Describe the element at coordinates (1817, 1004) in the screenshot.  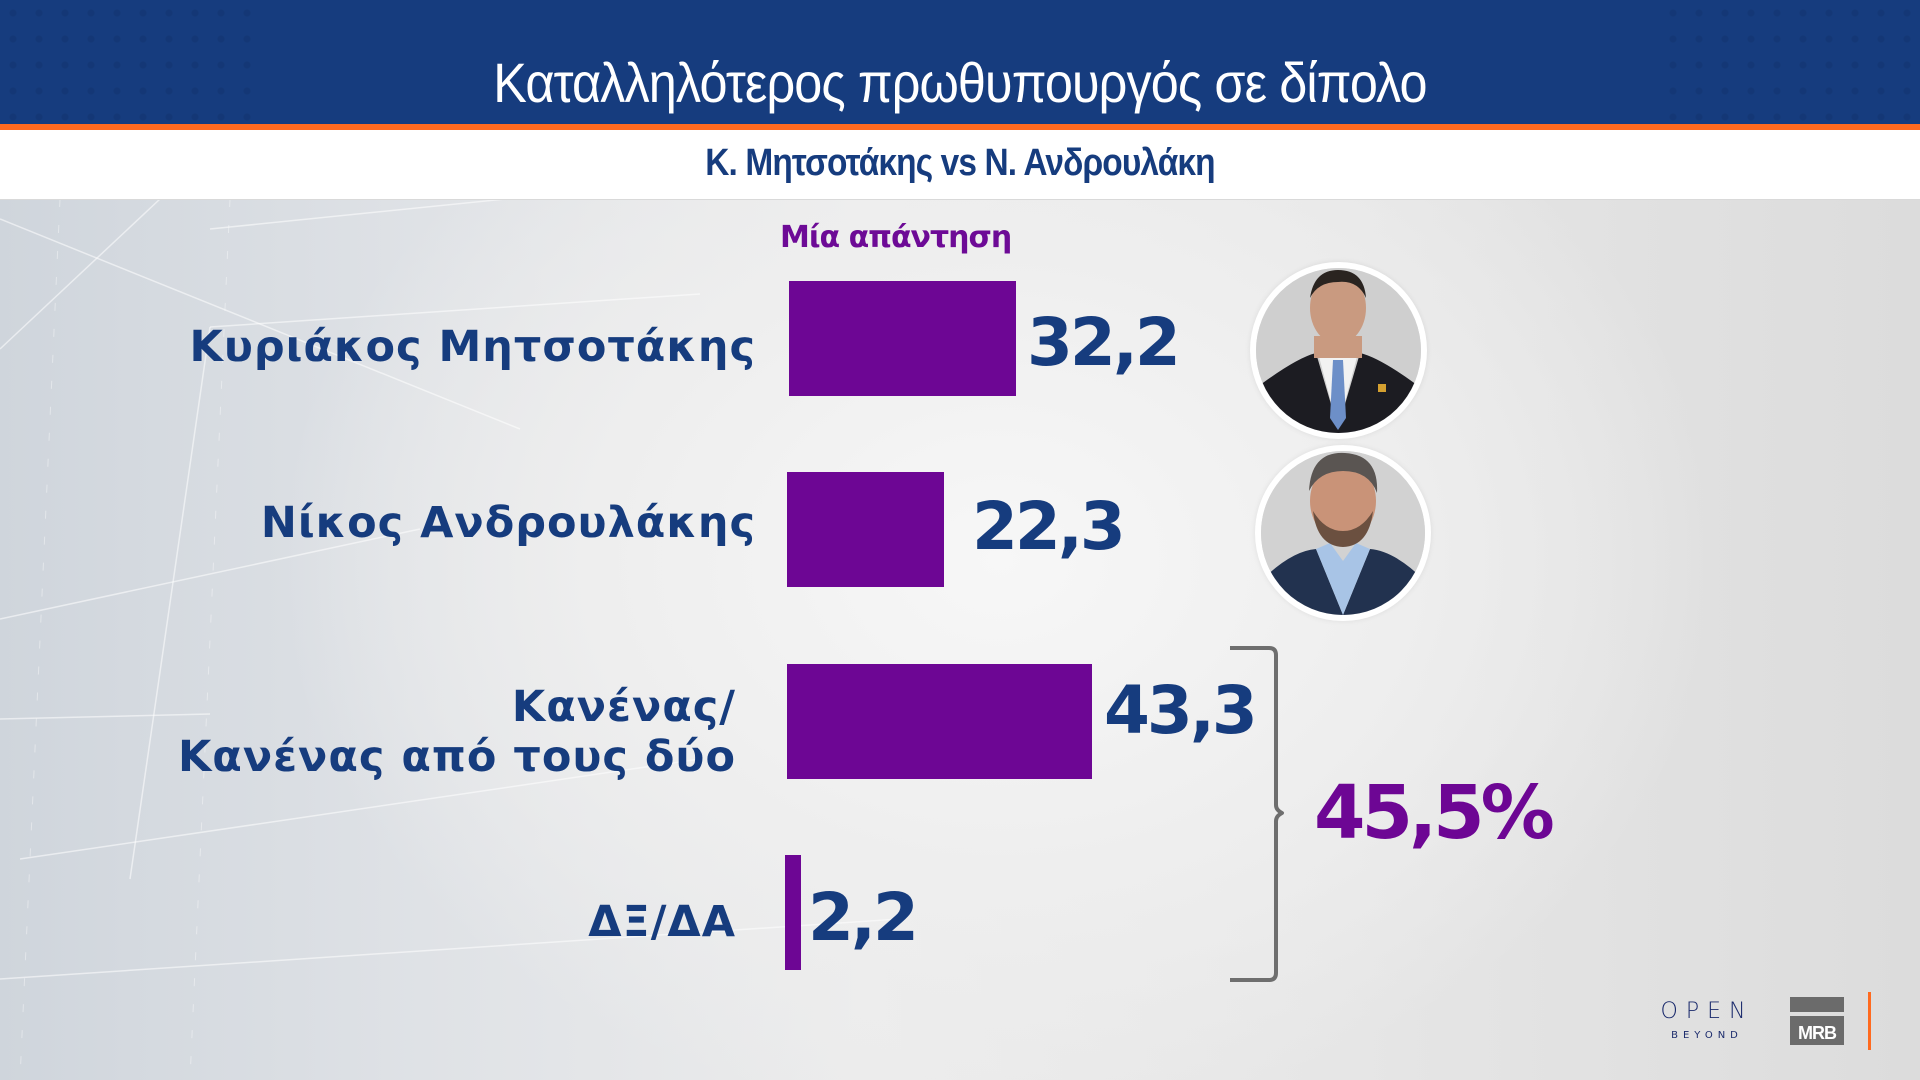
I see `mrb-logo-bar` at that location.